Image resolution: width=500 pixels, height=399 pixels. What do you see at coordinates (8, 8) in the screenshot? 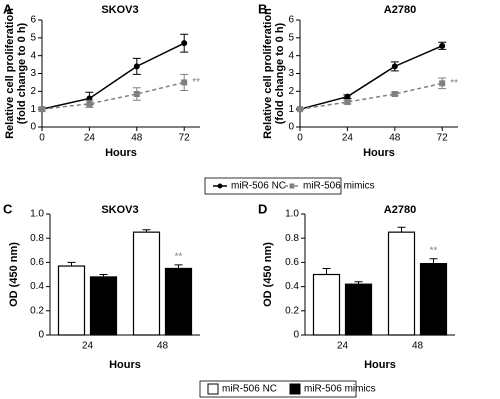
I see `panel-label: A` at bounding box center [8, 8].